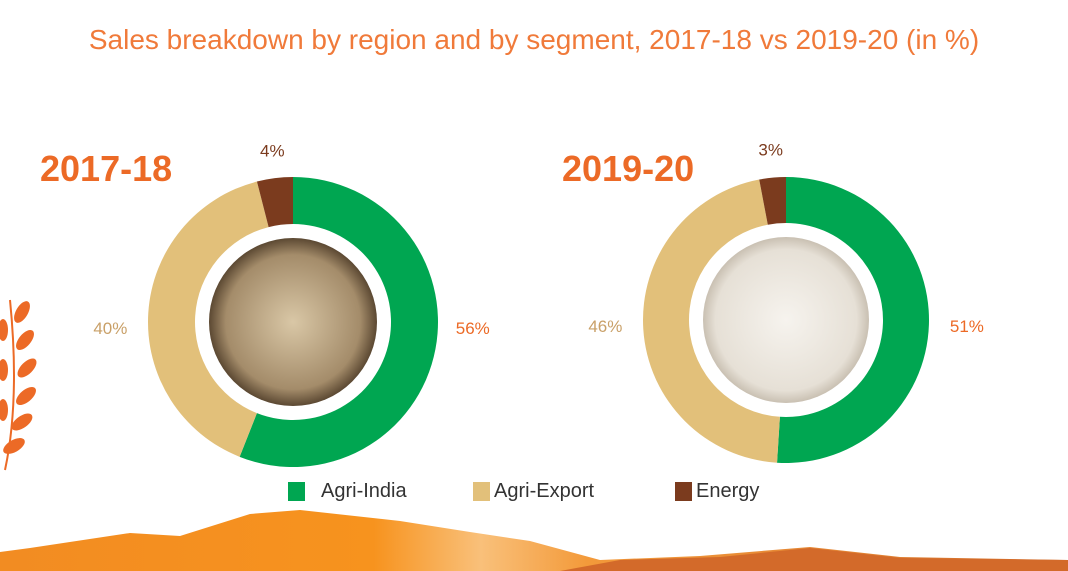  What do you see at coordinates (628, 168) in the screenshot?
I see `year-label-2019-20: 2019-20` at bounding box center [628, 168].